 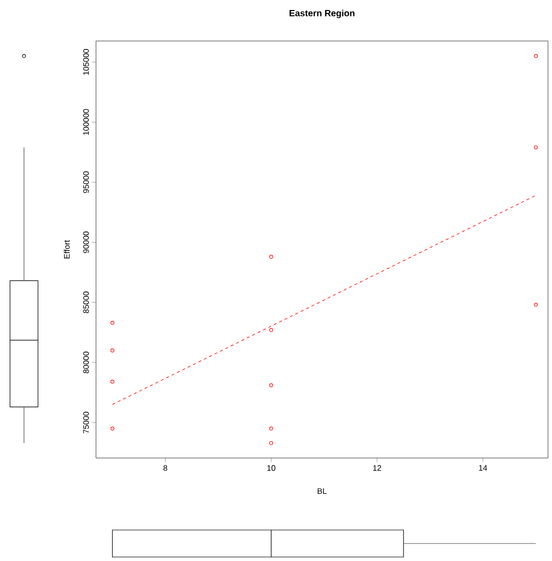 What do you see at coordinates (86, 182) in the screenshot?
I see `y-tick-label: 95000` at bounding box center [86, 182].